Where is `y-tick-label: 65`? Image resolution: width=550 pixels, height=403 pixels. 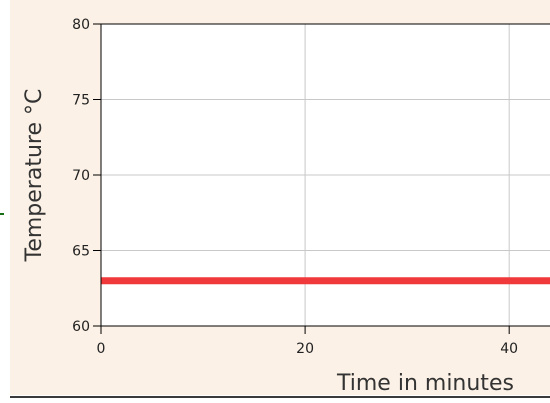
y-tick-label: 65 is located at coordinates (81, 252).